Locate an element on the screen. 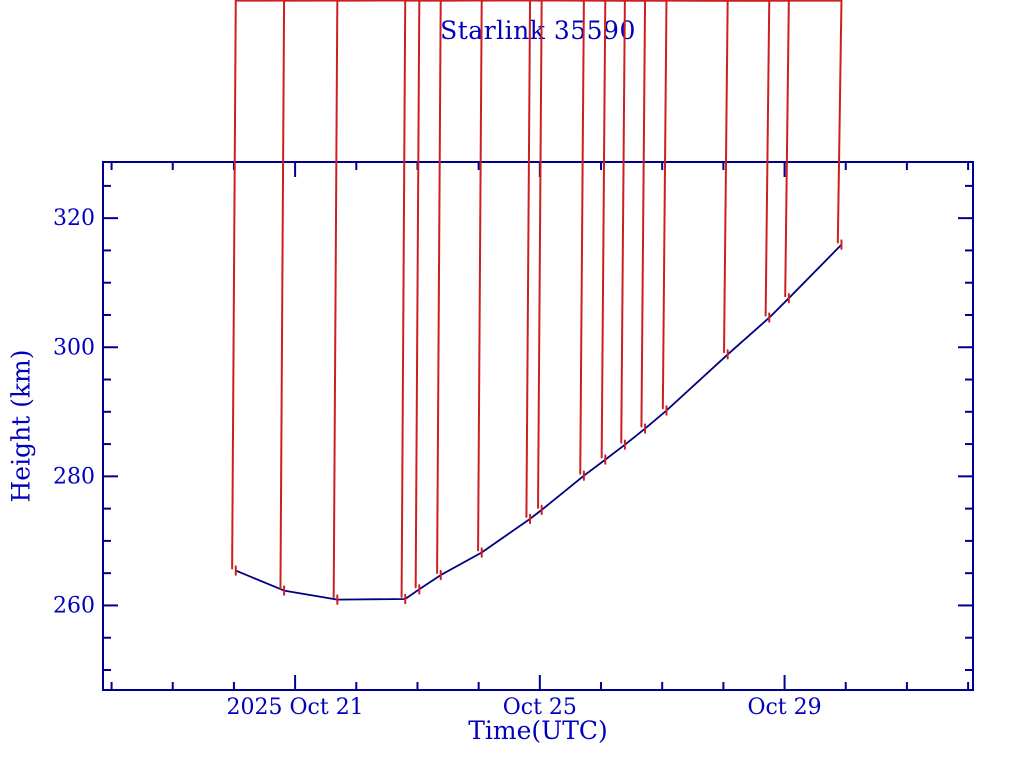  x-tick-label: Oct 25 is located at coordinates (540, 707).